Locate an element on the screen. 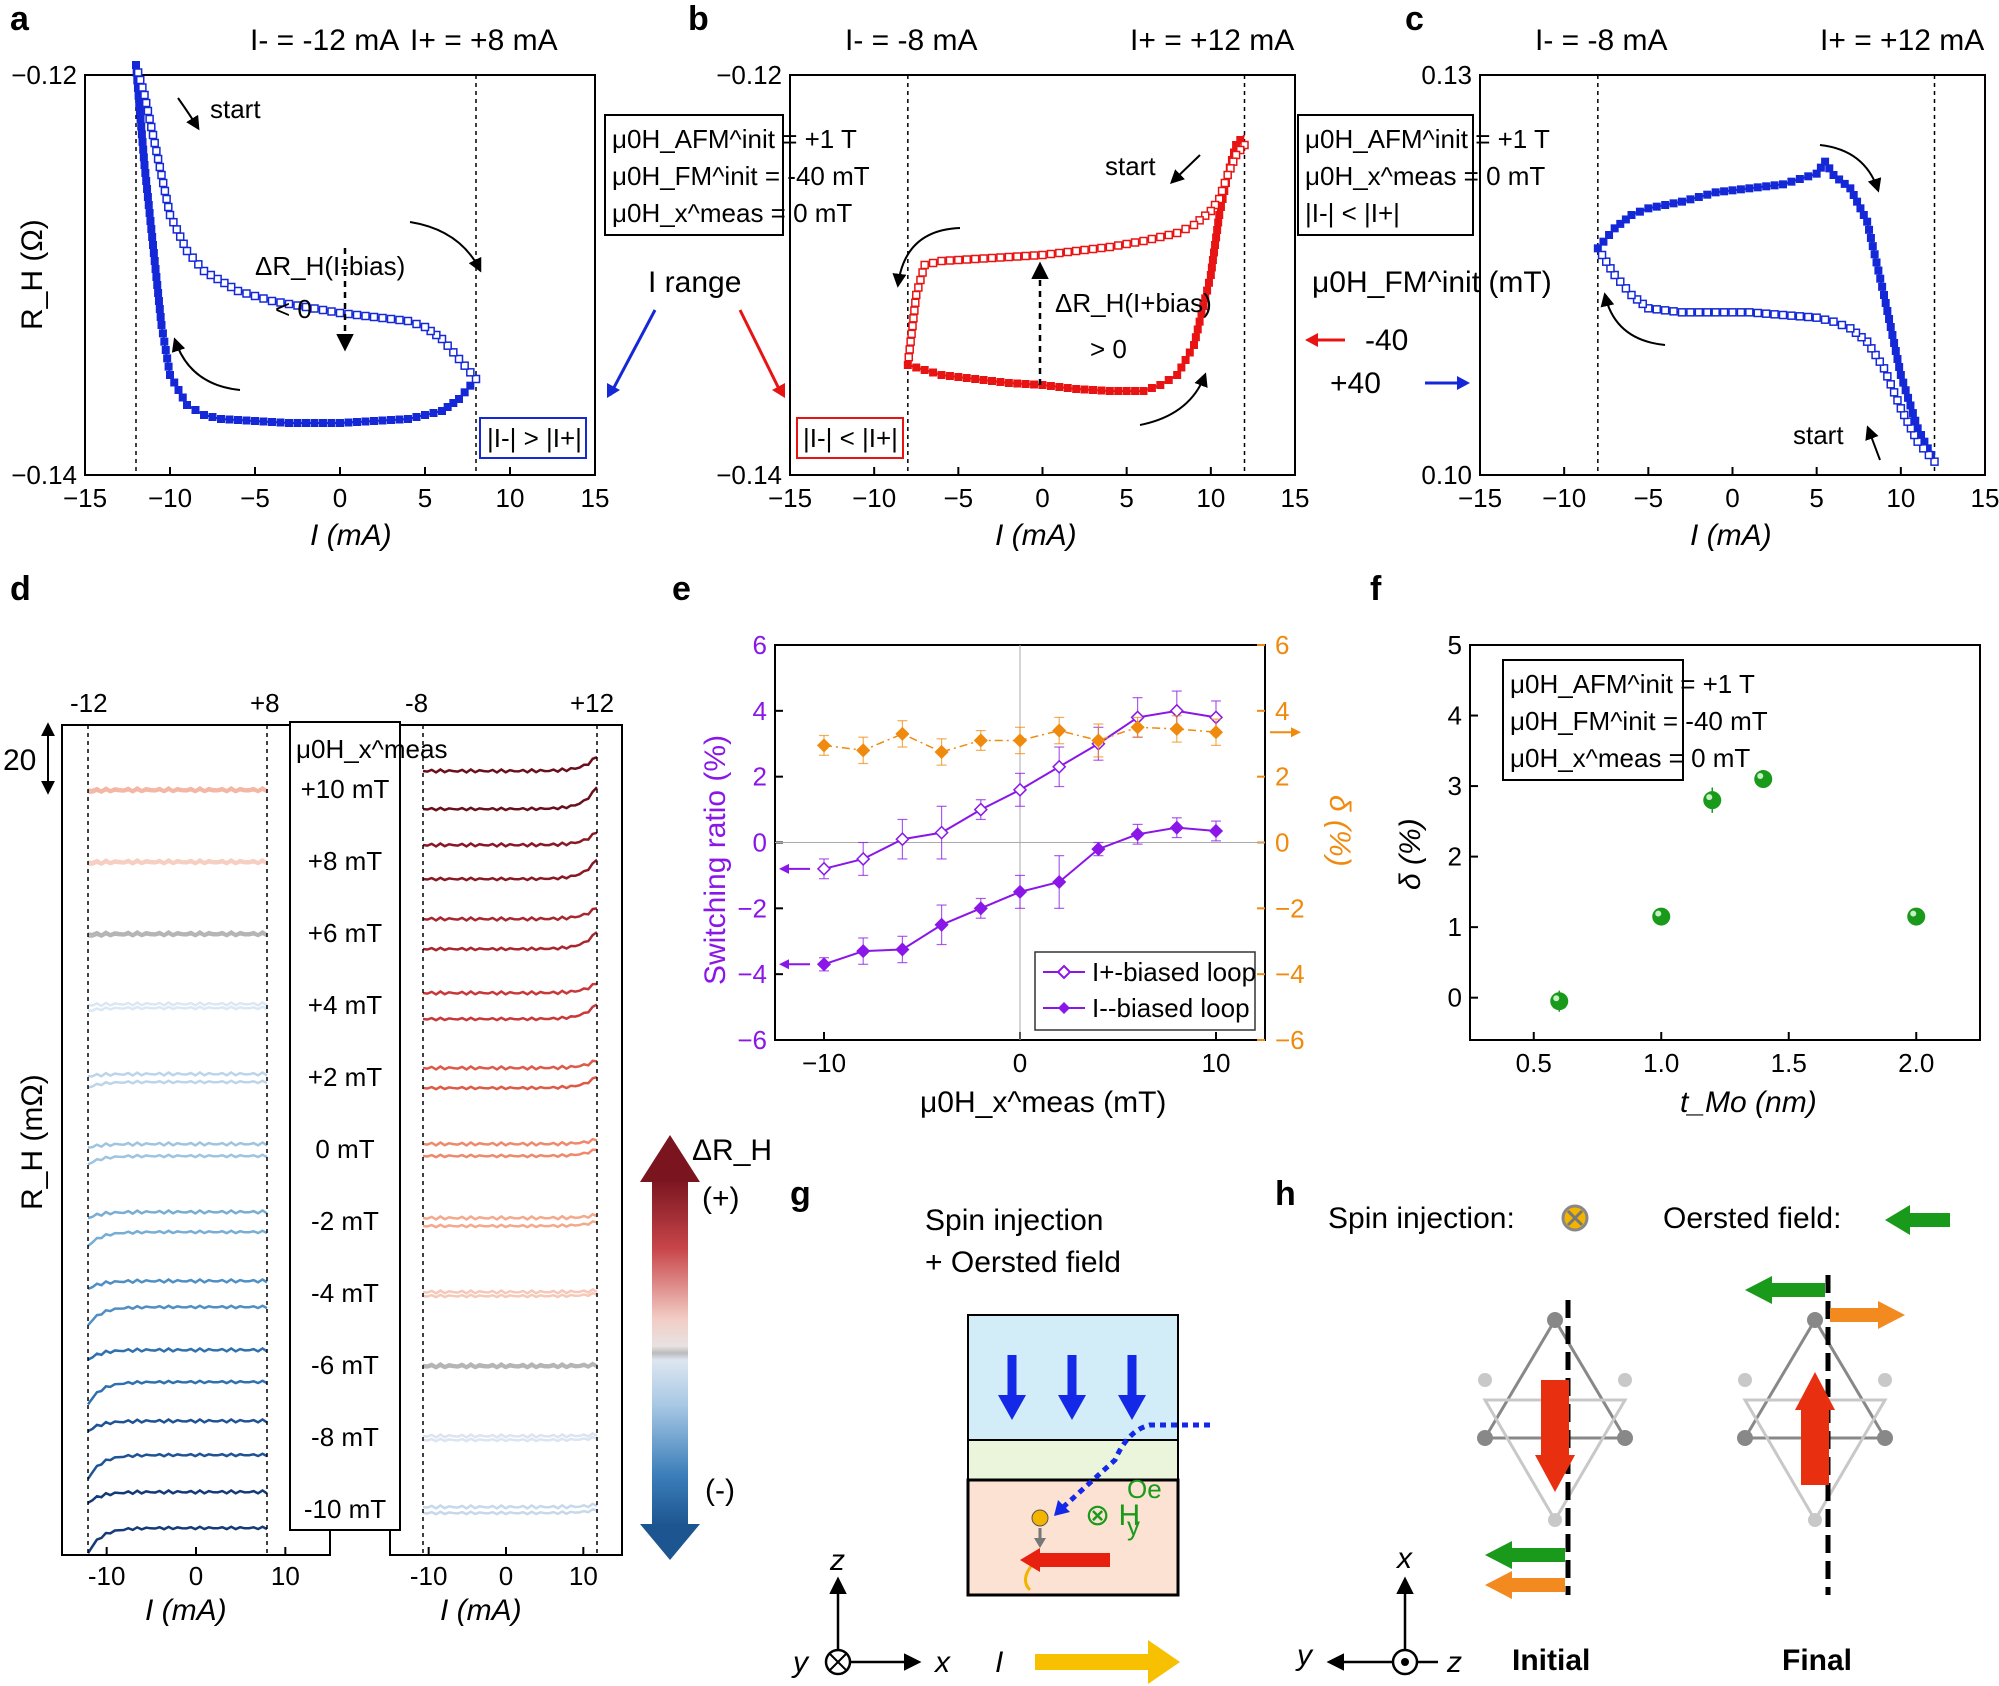 Image resolution: width=1999 pixels, height=1686 pixels. h-final-label: Final is located at coordinates (1817, 1660).